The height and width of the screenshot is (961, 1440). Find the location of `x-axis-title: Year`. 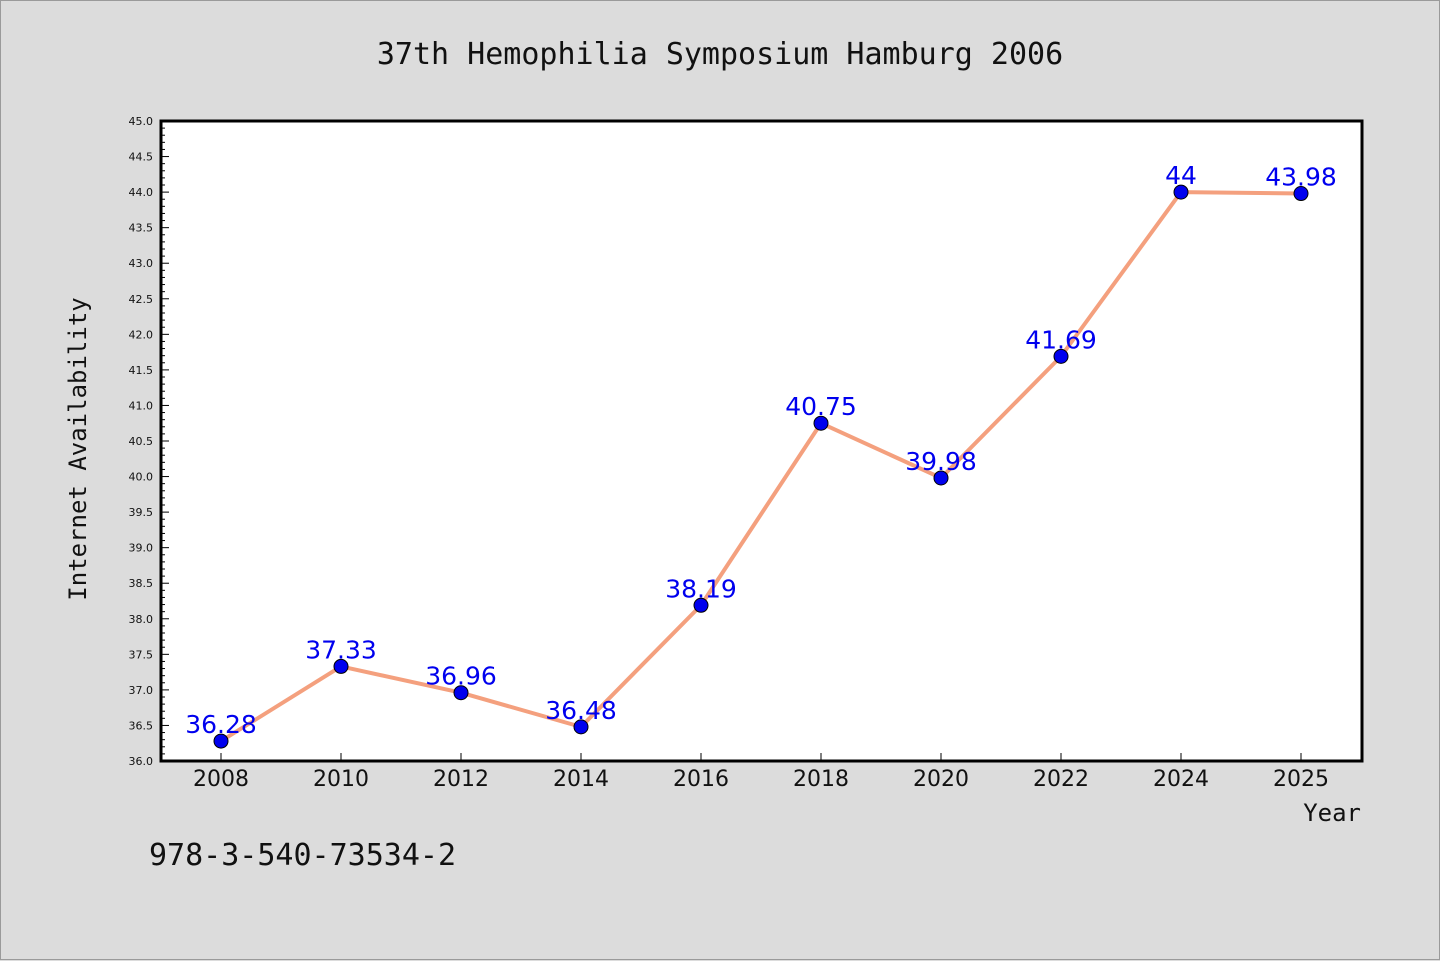

x-axis-title: Year is located at coordinates (1332, 813).